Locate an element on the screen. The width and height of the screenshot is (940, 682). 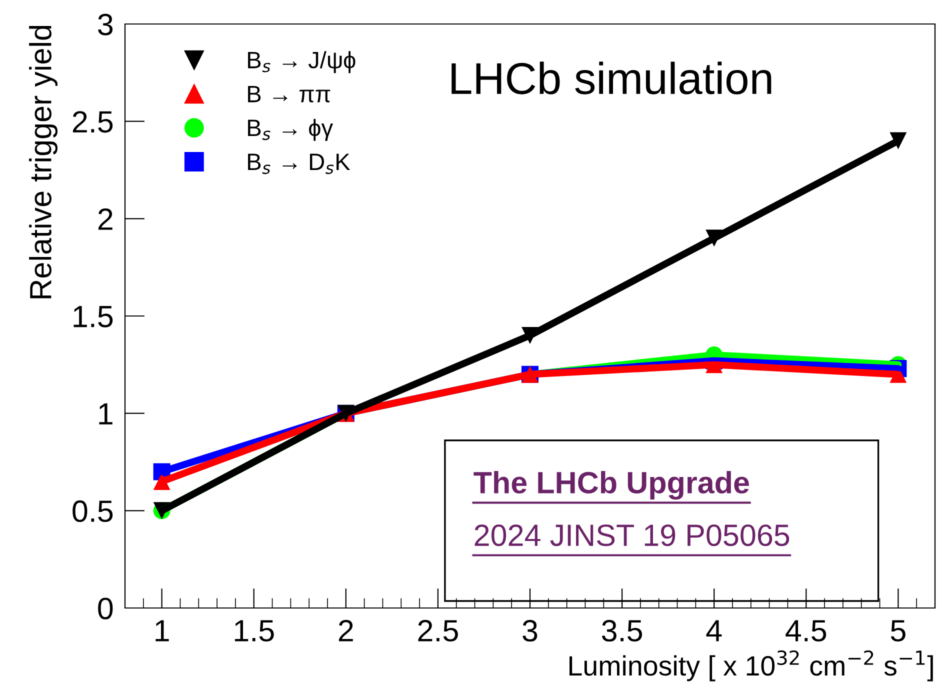
legend-label: B$_{s}$ → D$_{s}$K is located at coordinates (299, 164).